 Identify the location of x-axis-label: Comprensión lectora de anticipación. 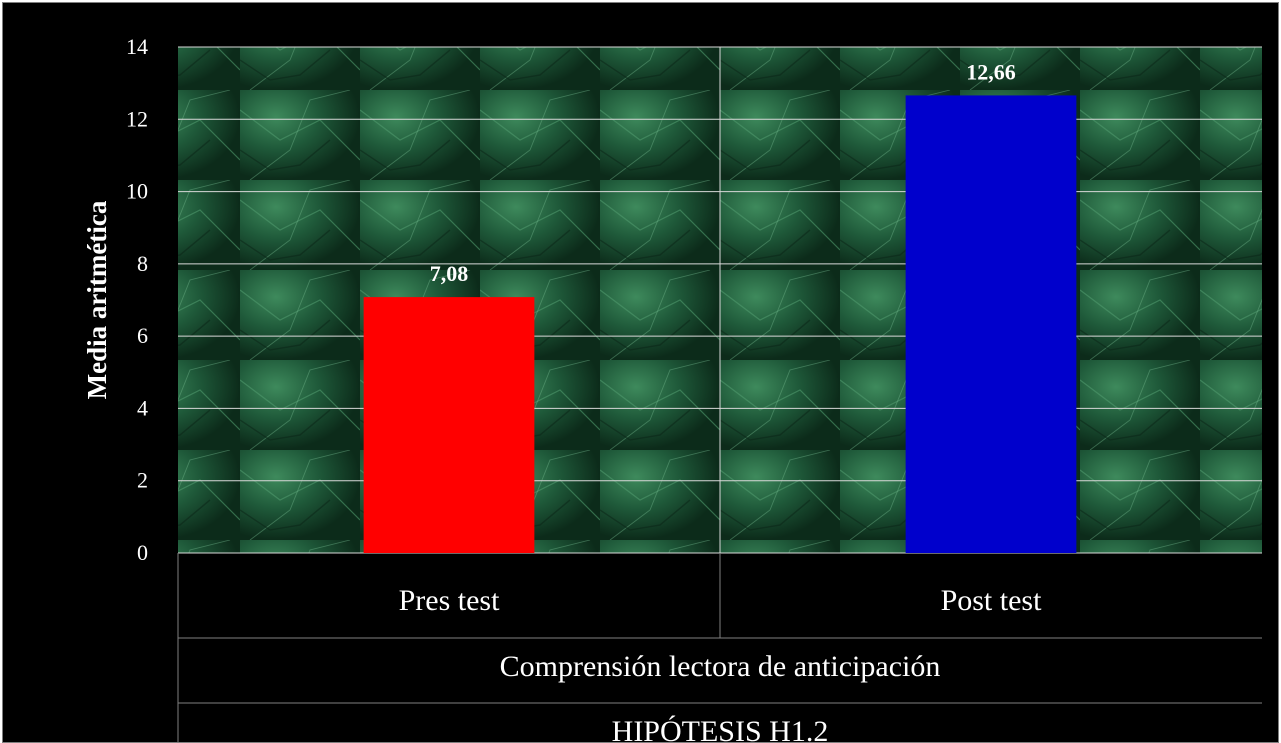
(720, 666).